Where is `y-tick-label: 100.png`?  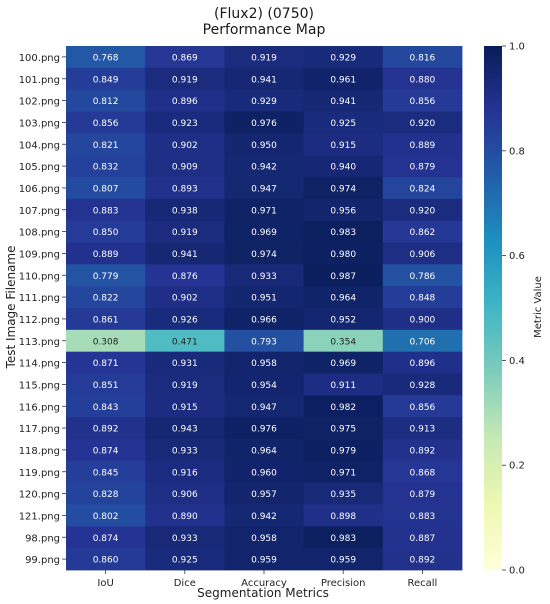 y-tick-label: 100.png is located at coordinates (39, 58).